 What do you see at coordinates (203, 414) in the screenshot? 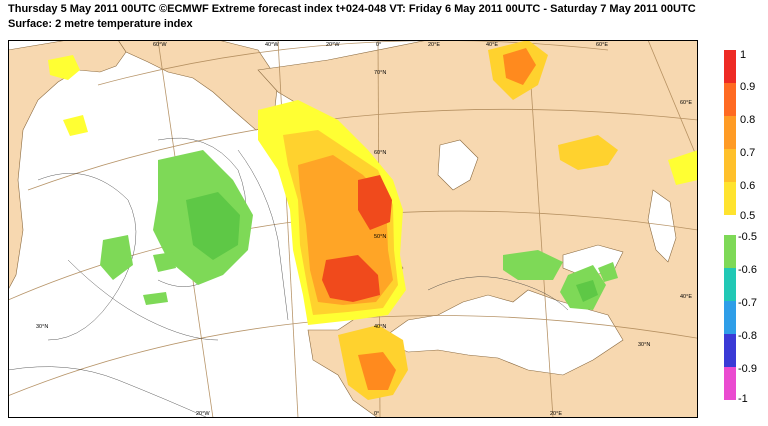
I see `grid-label-20w-bottom: 20°W` at bounding box center [203, 414].